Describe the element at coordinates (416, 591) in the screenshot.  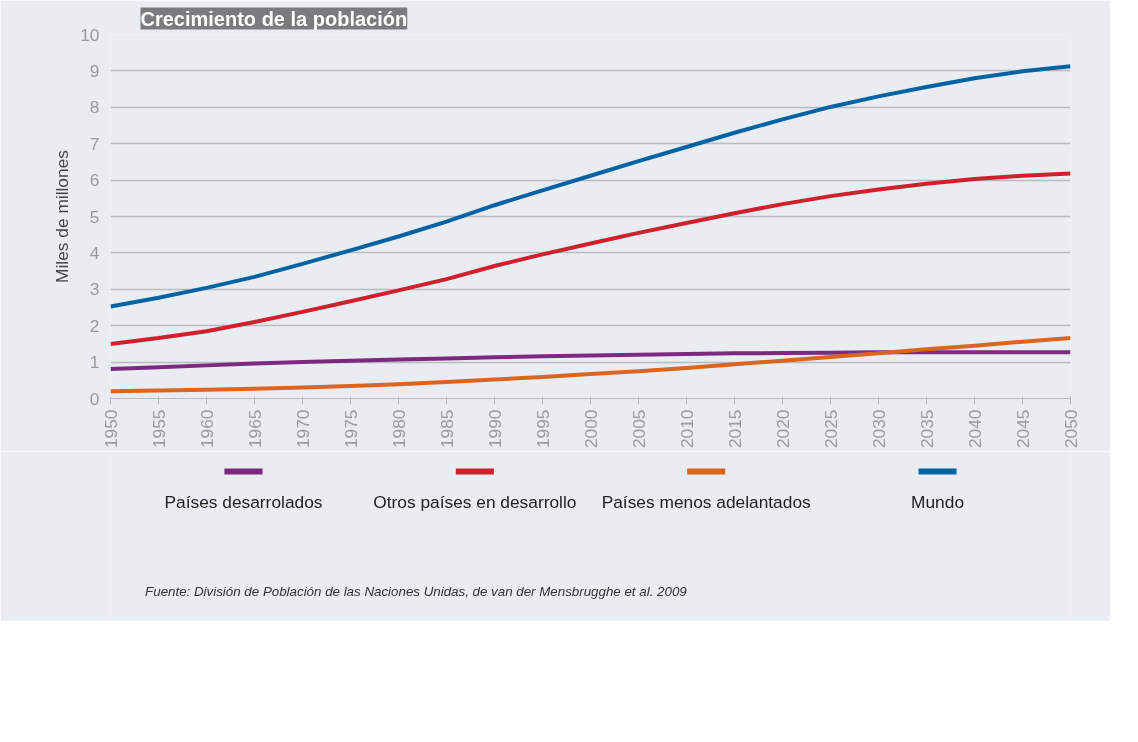
I see `source-note: Fuente: División de Población de las Naciones Unidas, de van der Mensbrugghe et al. 2009` at that location.